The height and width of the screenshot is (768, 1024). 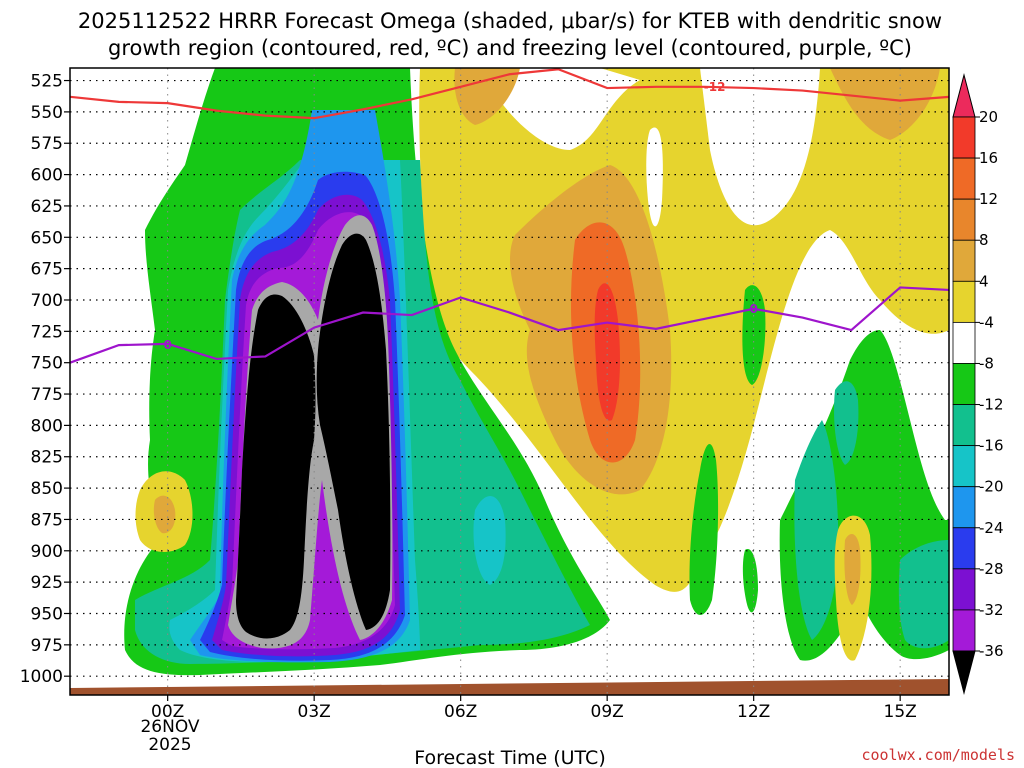 I want to click on x-tick-label: 06Z, so click(x=460, y=712).